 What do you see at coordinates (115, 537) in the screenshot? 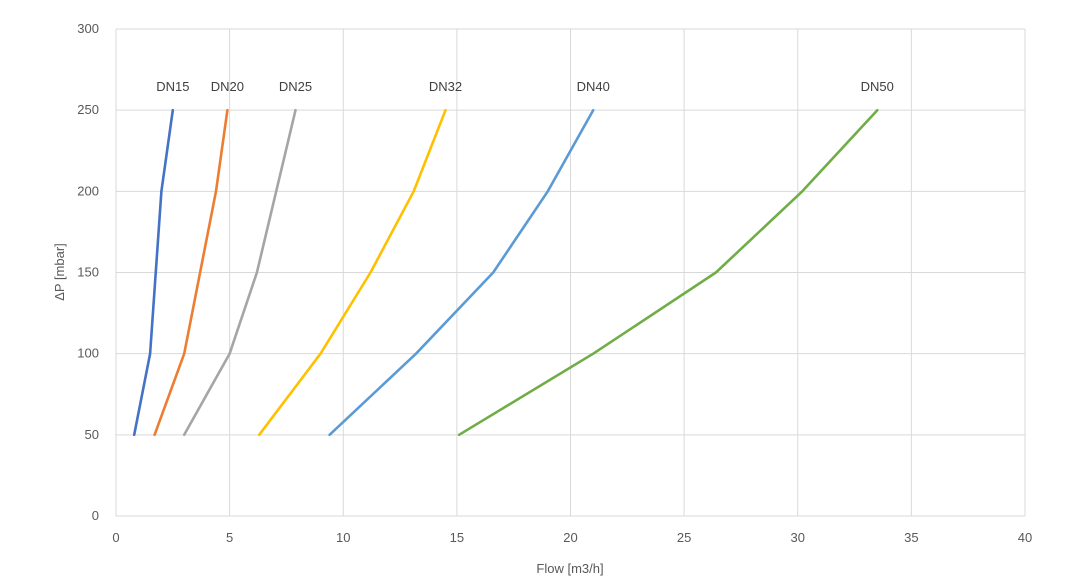
I see `x-tick-label: 0` at bounding box center [115, 537].